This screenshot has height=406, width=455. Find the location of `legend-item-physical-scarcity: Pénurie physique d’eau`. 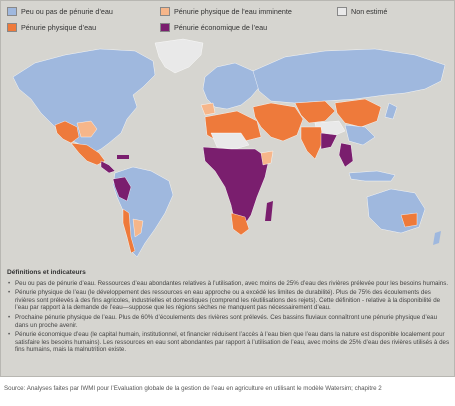

legend-item-physical-scarcity: Pénurie physique d’eau is located at coordinates (51, 27).